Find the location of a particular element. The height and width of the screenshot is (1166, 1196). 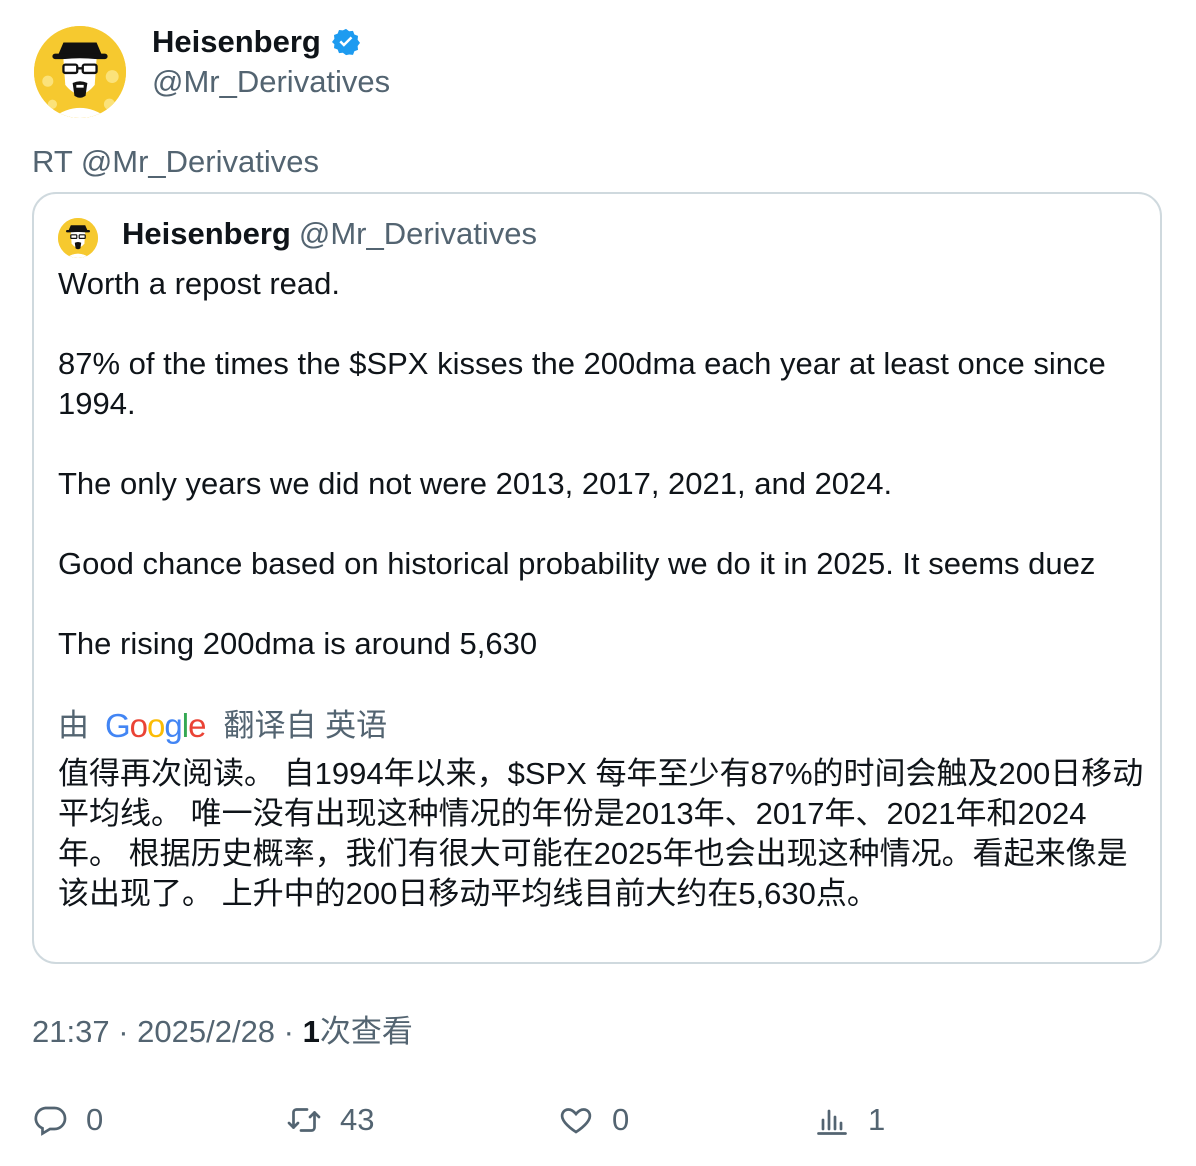

reply-button: 0 is located at coordinates (67, 1120).